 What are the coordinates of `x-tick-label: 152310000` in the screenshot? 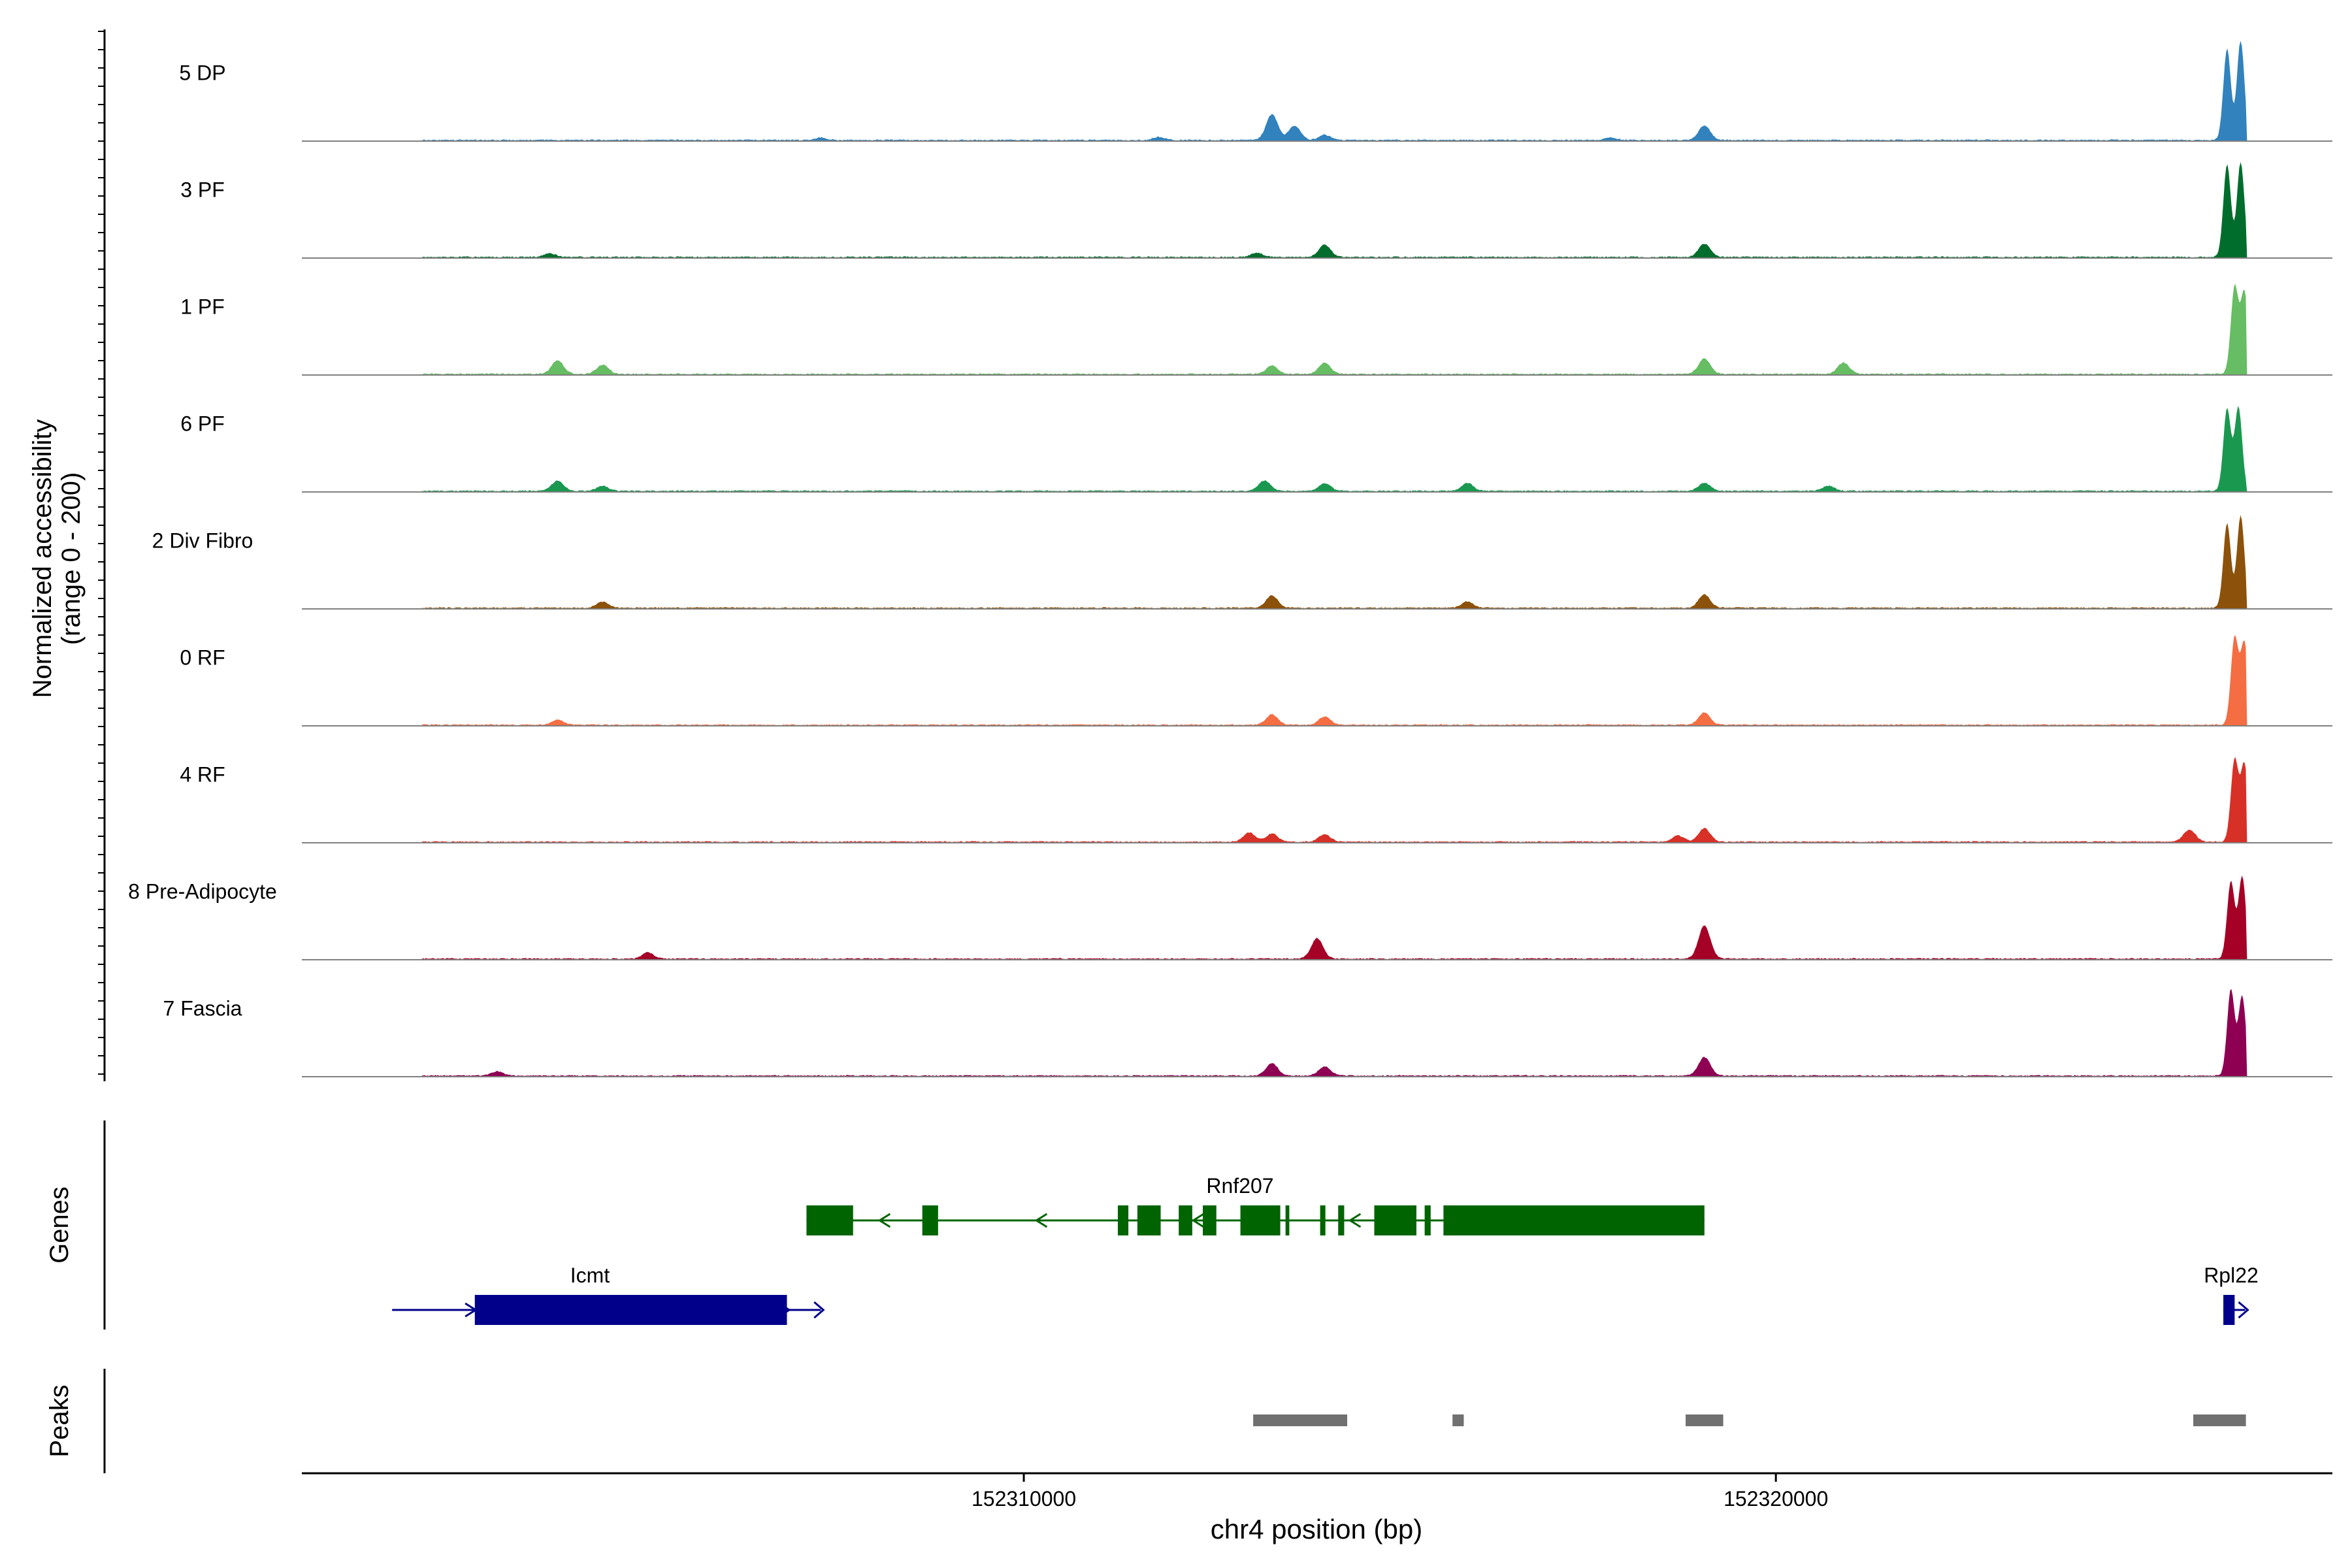 It's located at (1024, 1499).